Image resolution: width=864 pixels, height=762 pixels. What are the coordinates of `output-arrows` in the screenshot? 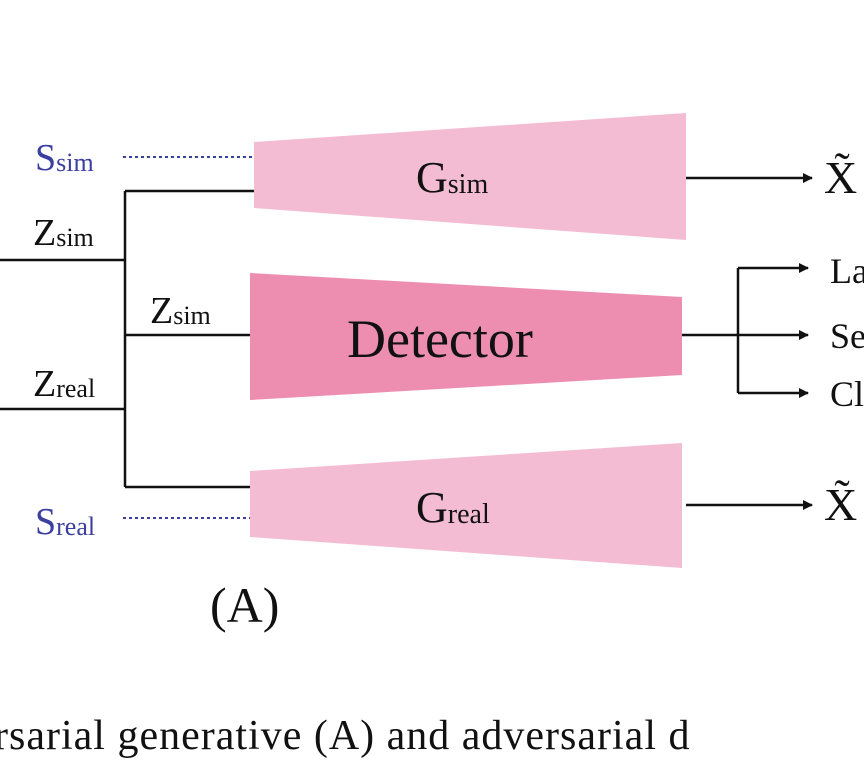 It's located at (749, 341).